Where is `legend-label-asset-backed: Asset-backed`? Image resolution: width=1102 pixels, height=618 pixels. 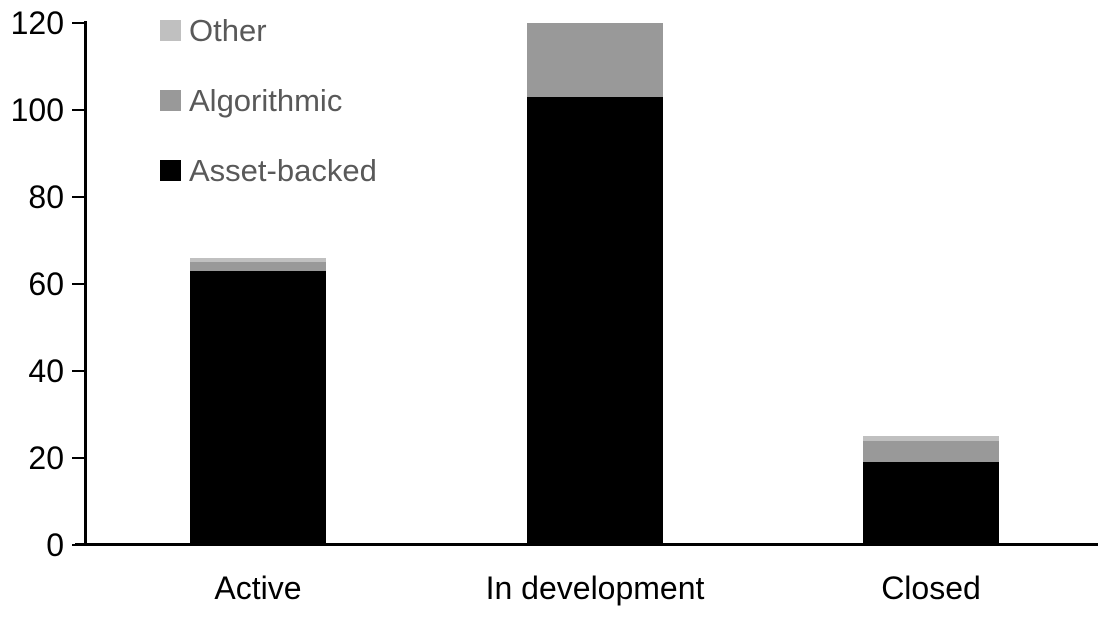
legend-label-asset-backed: Asset-backed is located at coordinates (283, 170).